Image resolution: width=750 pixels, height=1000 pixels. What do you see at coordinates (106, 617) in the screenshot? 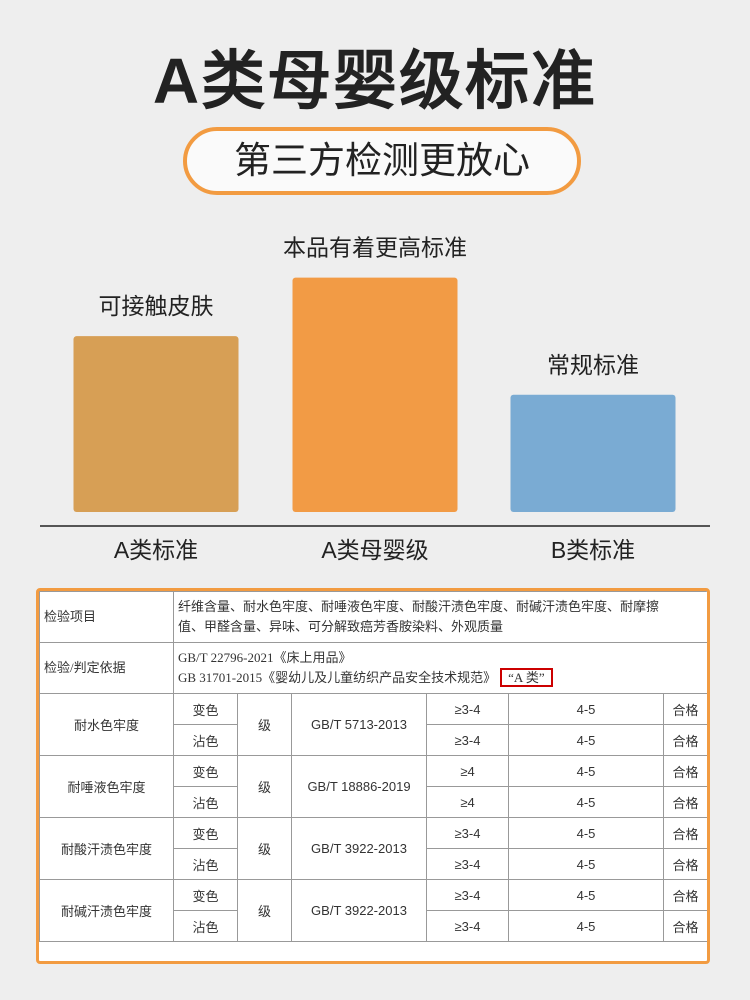
I see `test-items-label: 检验项目` at bounding box center [106, 617].